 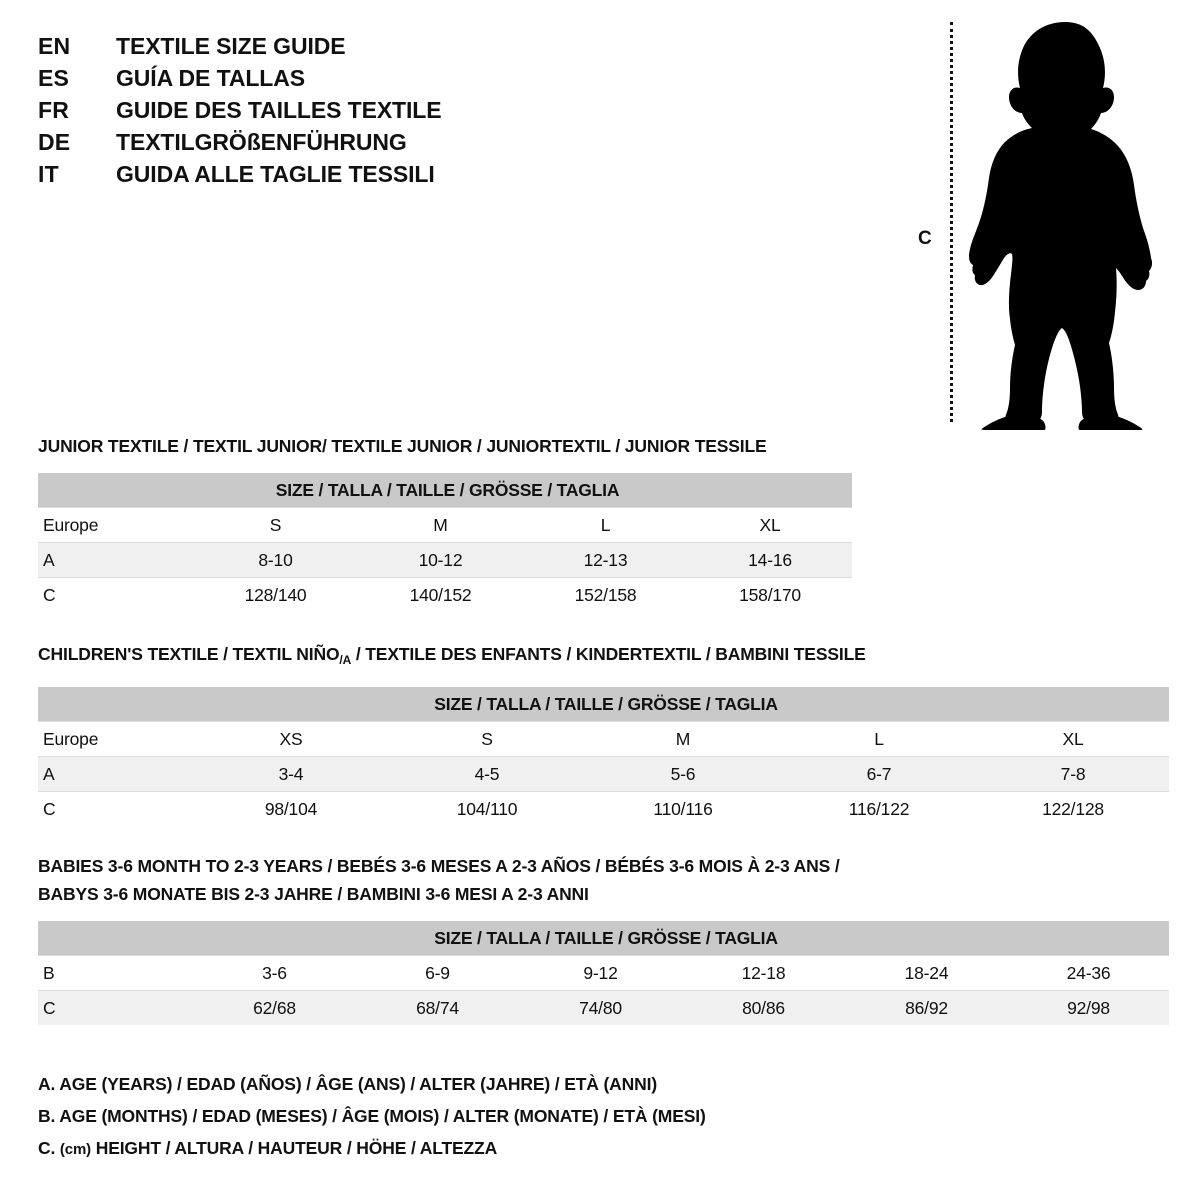 What do you see at coordinates (75, 1149) in the screenshot?
I see `legend-line-c-unit: (cm)` at bounding box center [75, 1149].